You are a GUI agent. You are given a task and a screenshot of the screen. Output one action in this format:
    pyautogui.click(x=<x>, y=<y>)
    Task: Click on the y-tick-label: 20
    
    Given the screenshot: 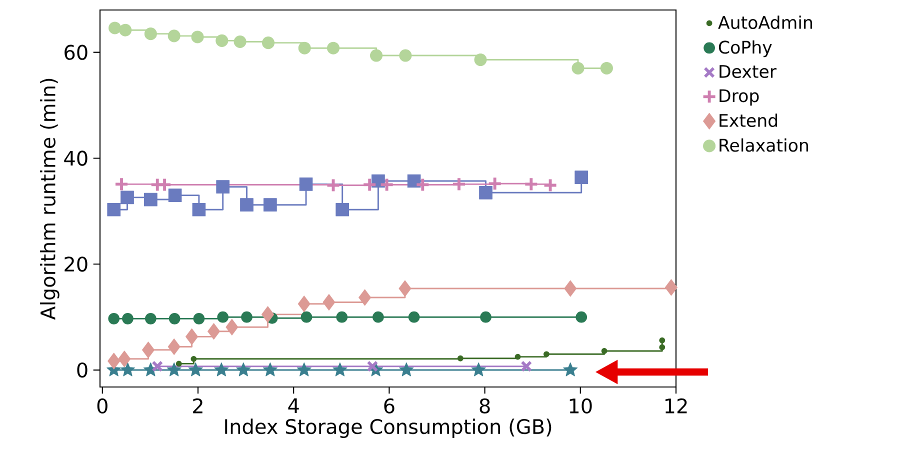 What is the action you would take?
    pyautogui.click(x=76, y=264)
    